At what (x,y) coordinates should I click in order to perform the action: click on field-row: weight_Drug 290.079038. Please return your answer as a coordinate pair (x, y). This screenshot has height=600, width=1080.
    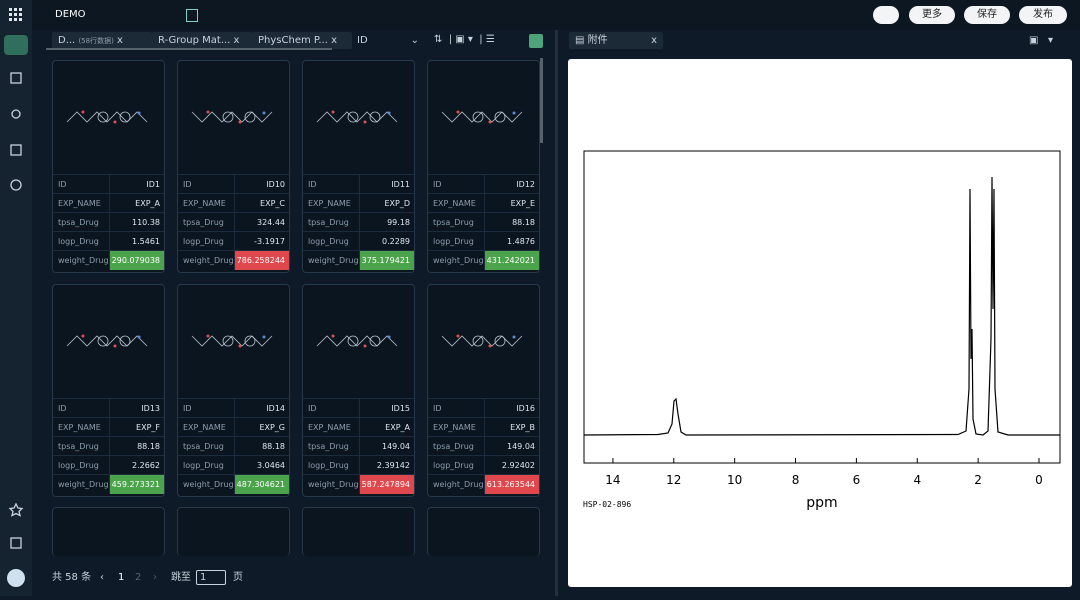
    Looking at the image, I should click on (108, 260).